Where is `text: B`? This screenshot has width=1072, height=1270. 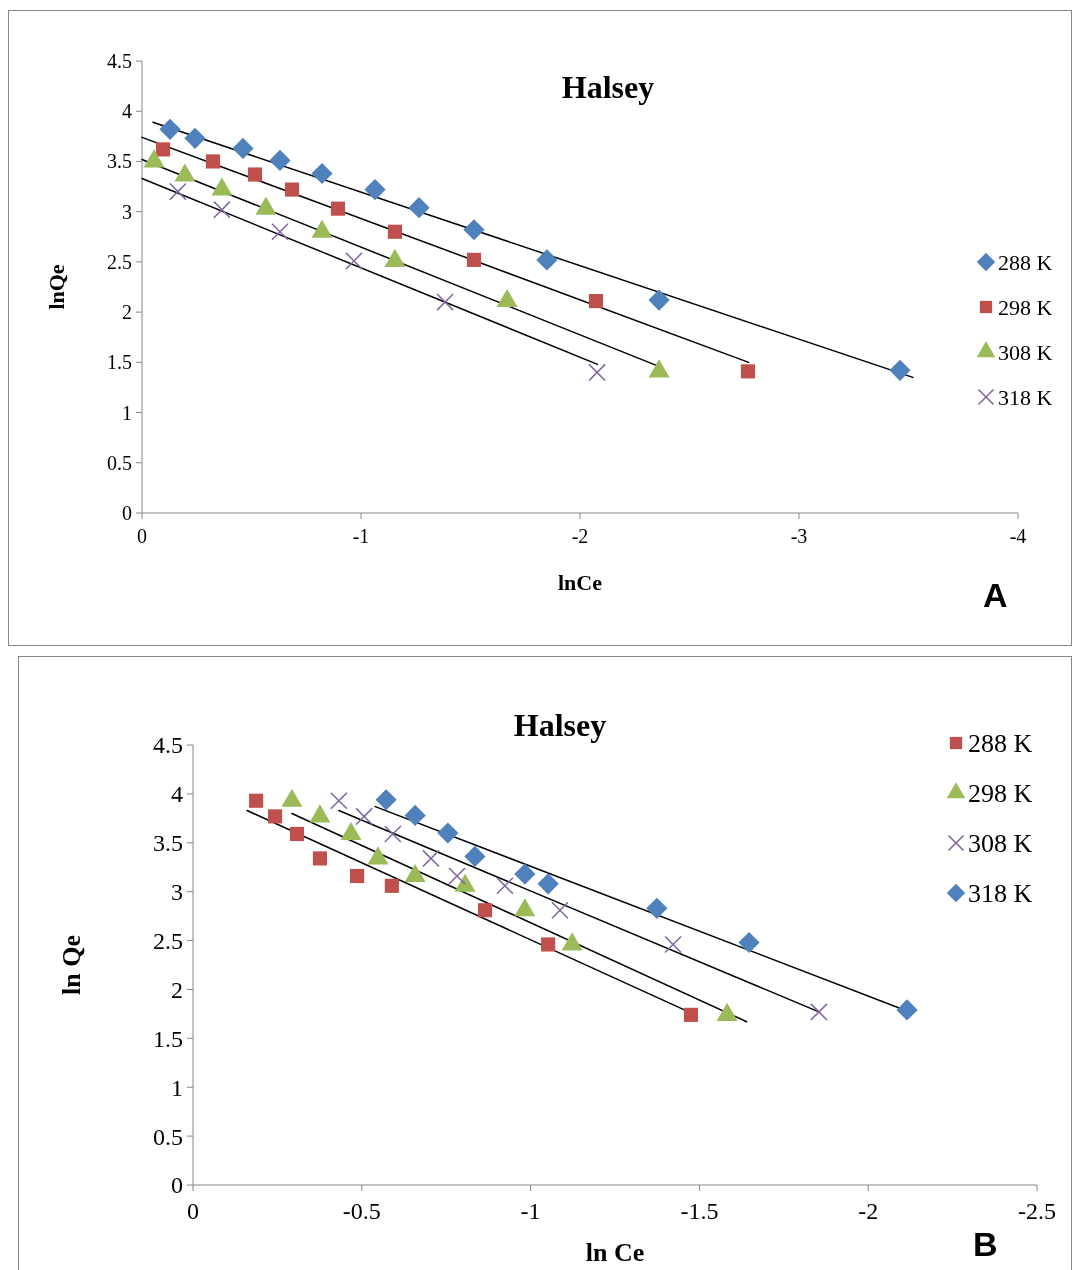
text: B is located at coordinates (985, 1244).